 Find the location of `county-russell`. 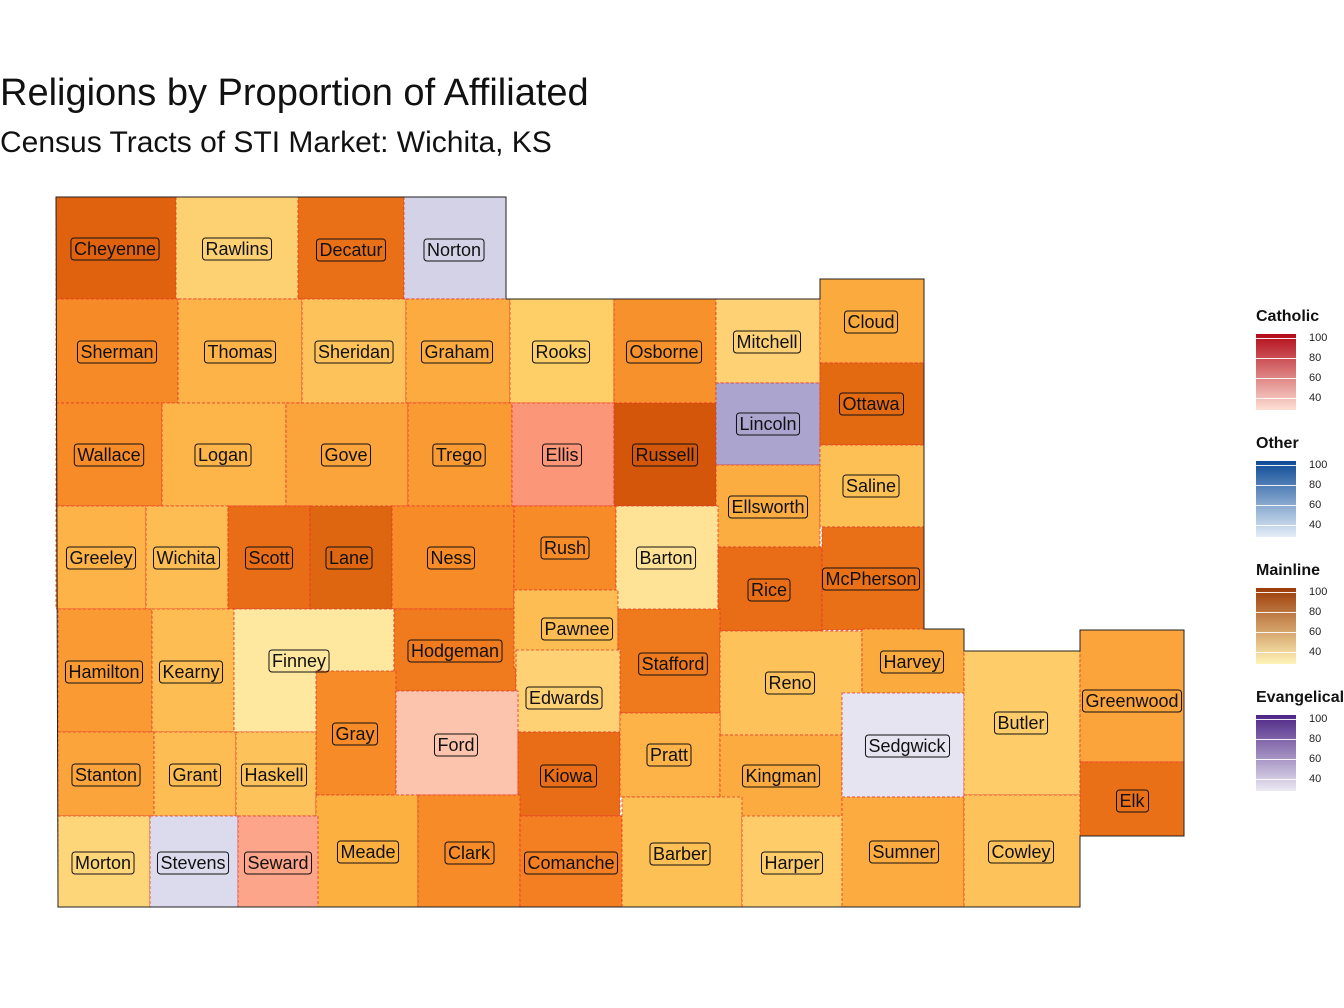

county-russell is located at coordinates (665, 454).